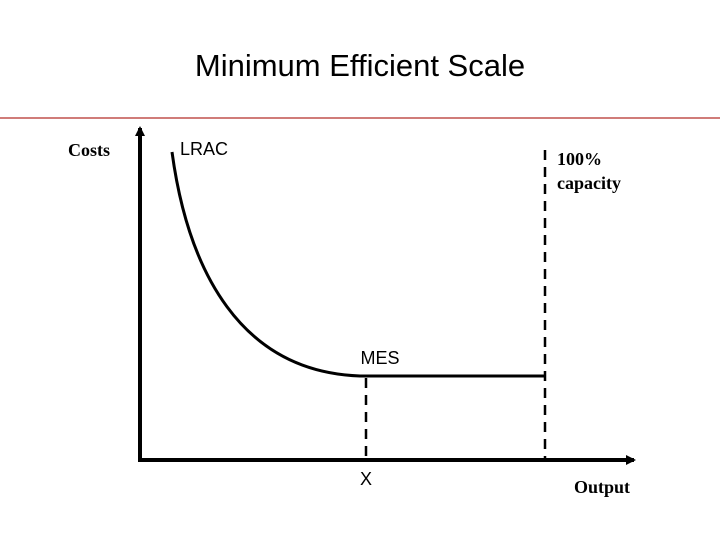  What do you see at coordinates (589, 183) in the screenshot?
I see `capacity-label: capacity` at bounding box center [589, 183].